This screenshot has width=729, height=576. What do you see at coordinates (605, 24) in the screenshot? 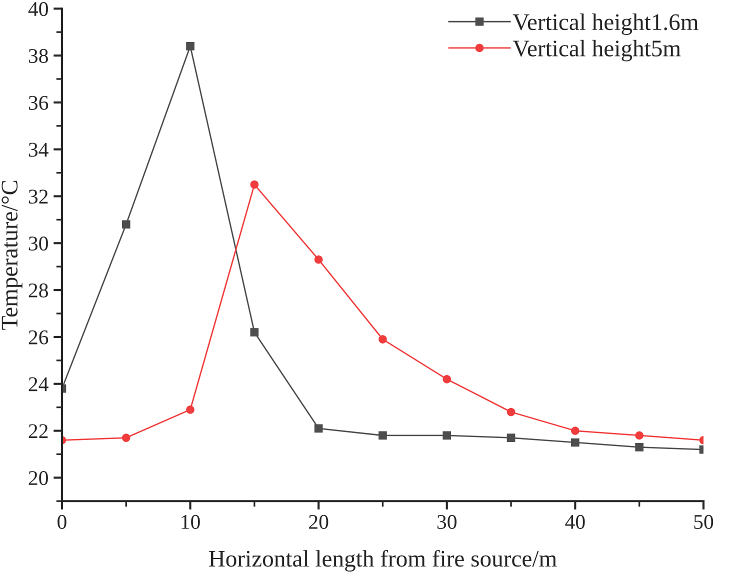
I see `legend-label: Vertical height1.6m` at bounding box center [605, 24].